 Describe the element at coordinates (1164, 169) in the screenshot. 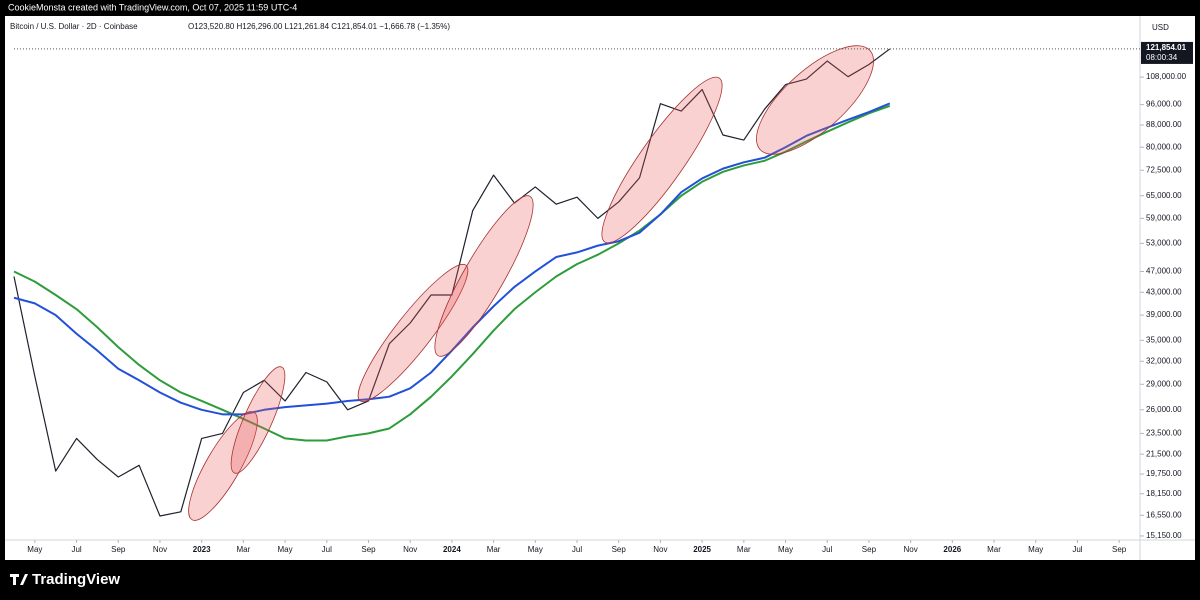

I see `y-tick-label: 72,500.00` at that location.